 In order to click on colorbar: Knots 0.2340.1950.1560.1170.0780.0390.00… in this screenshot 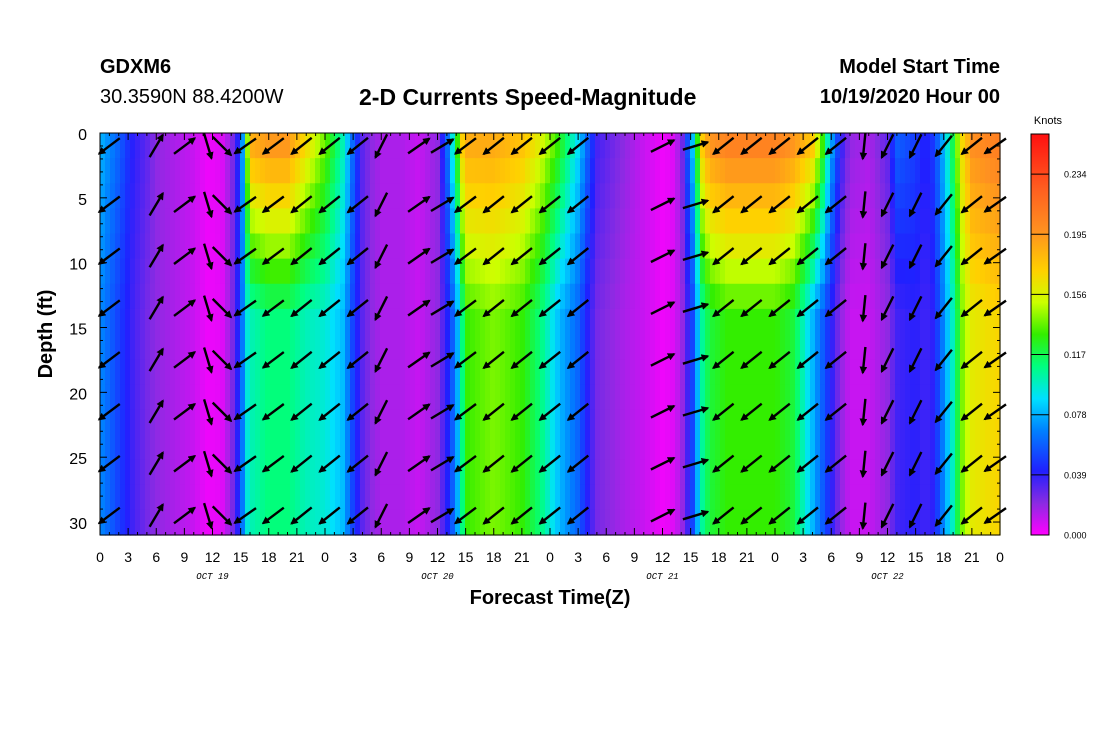, I will do `click(1058, 328)`.